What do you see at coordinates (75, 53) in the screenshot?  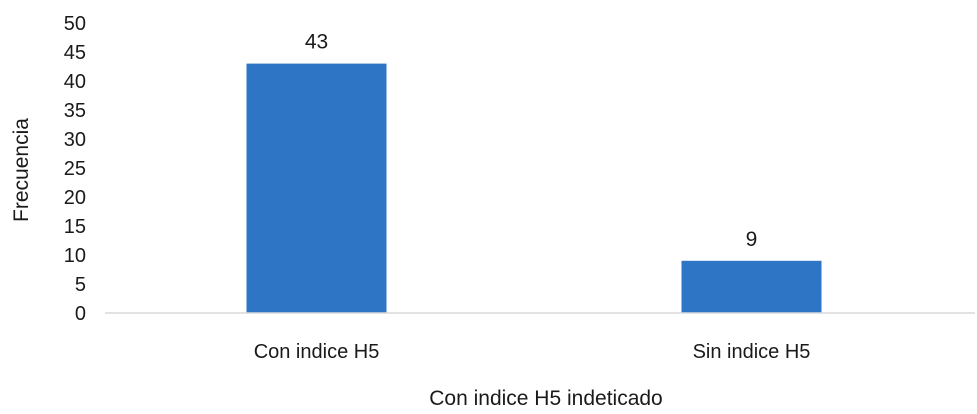 I see `y-tick-label: 45` at bounding box center [75, 53].